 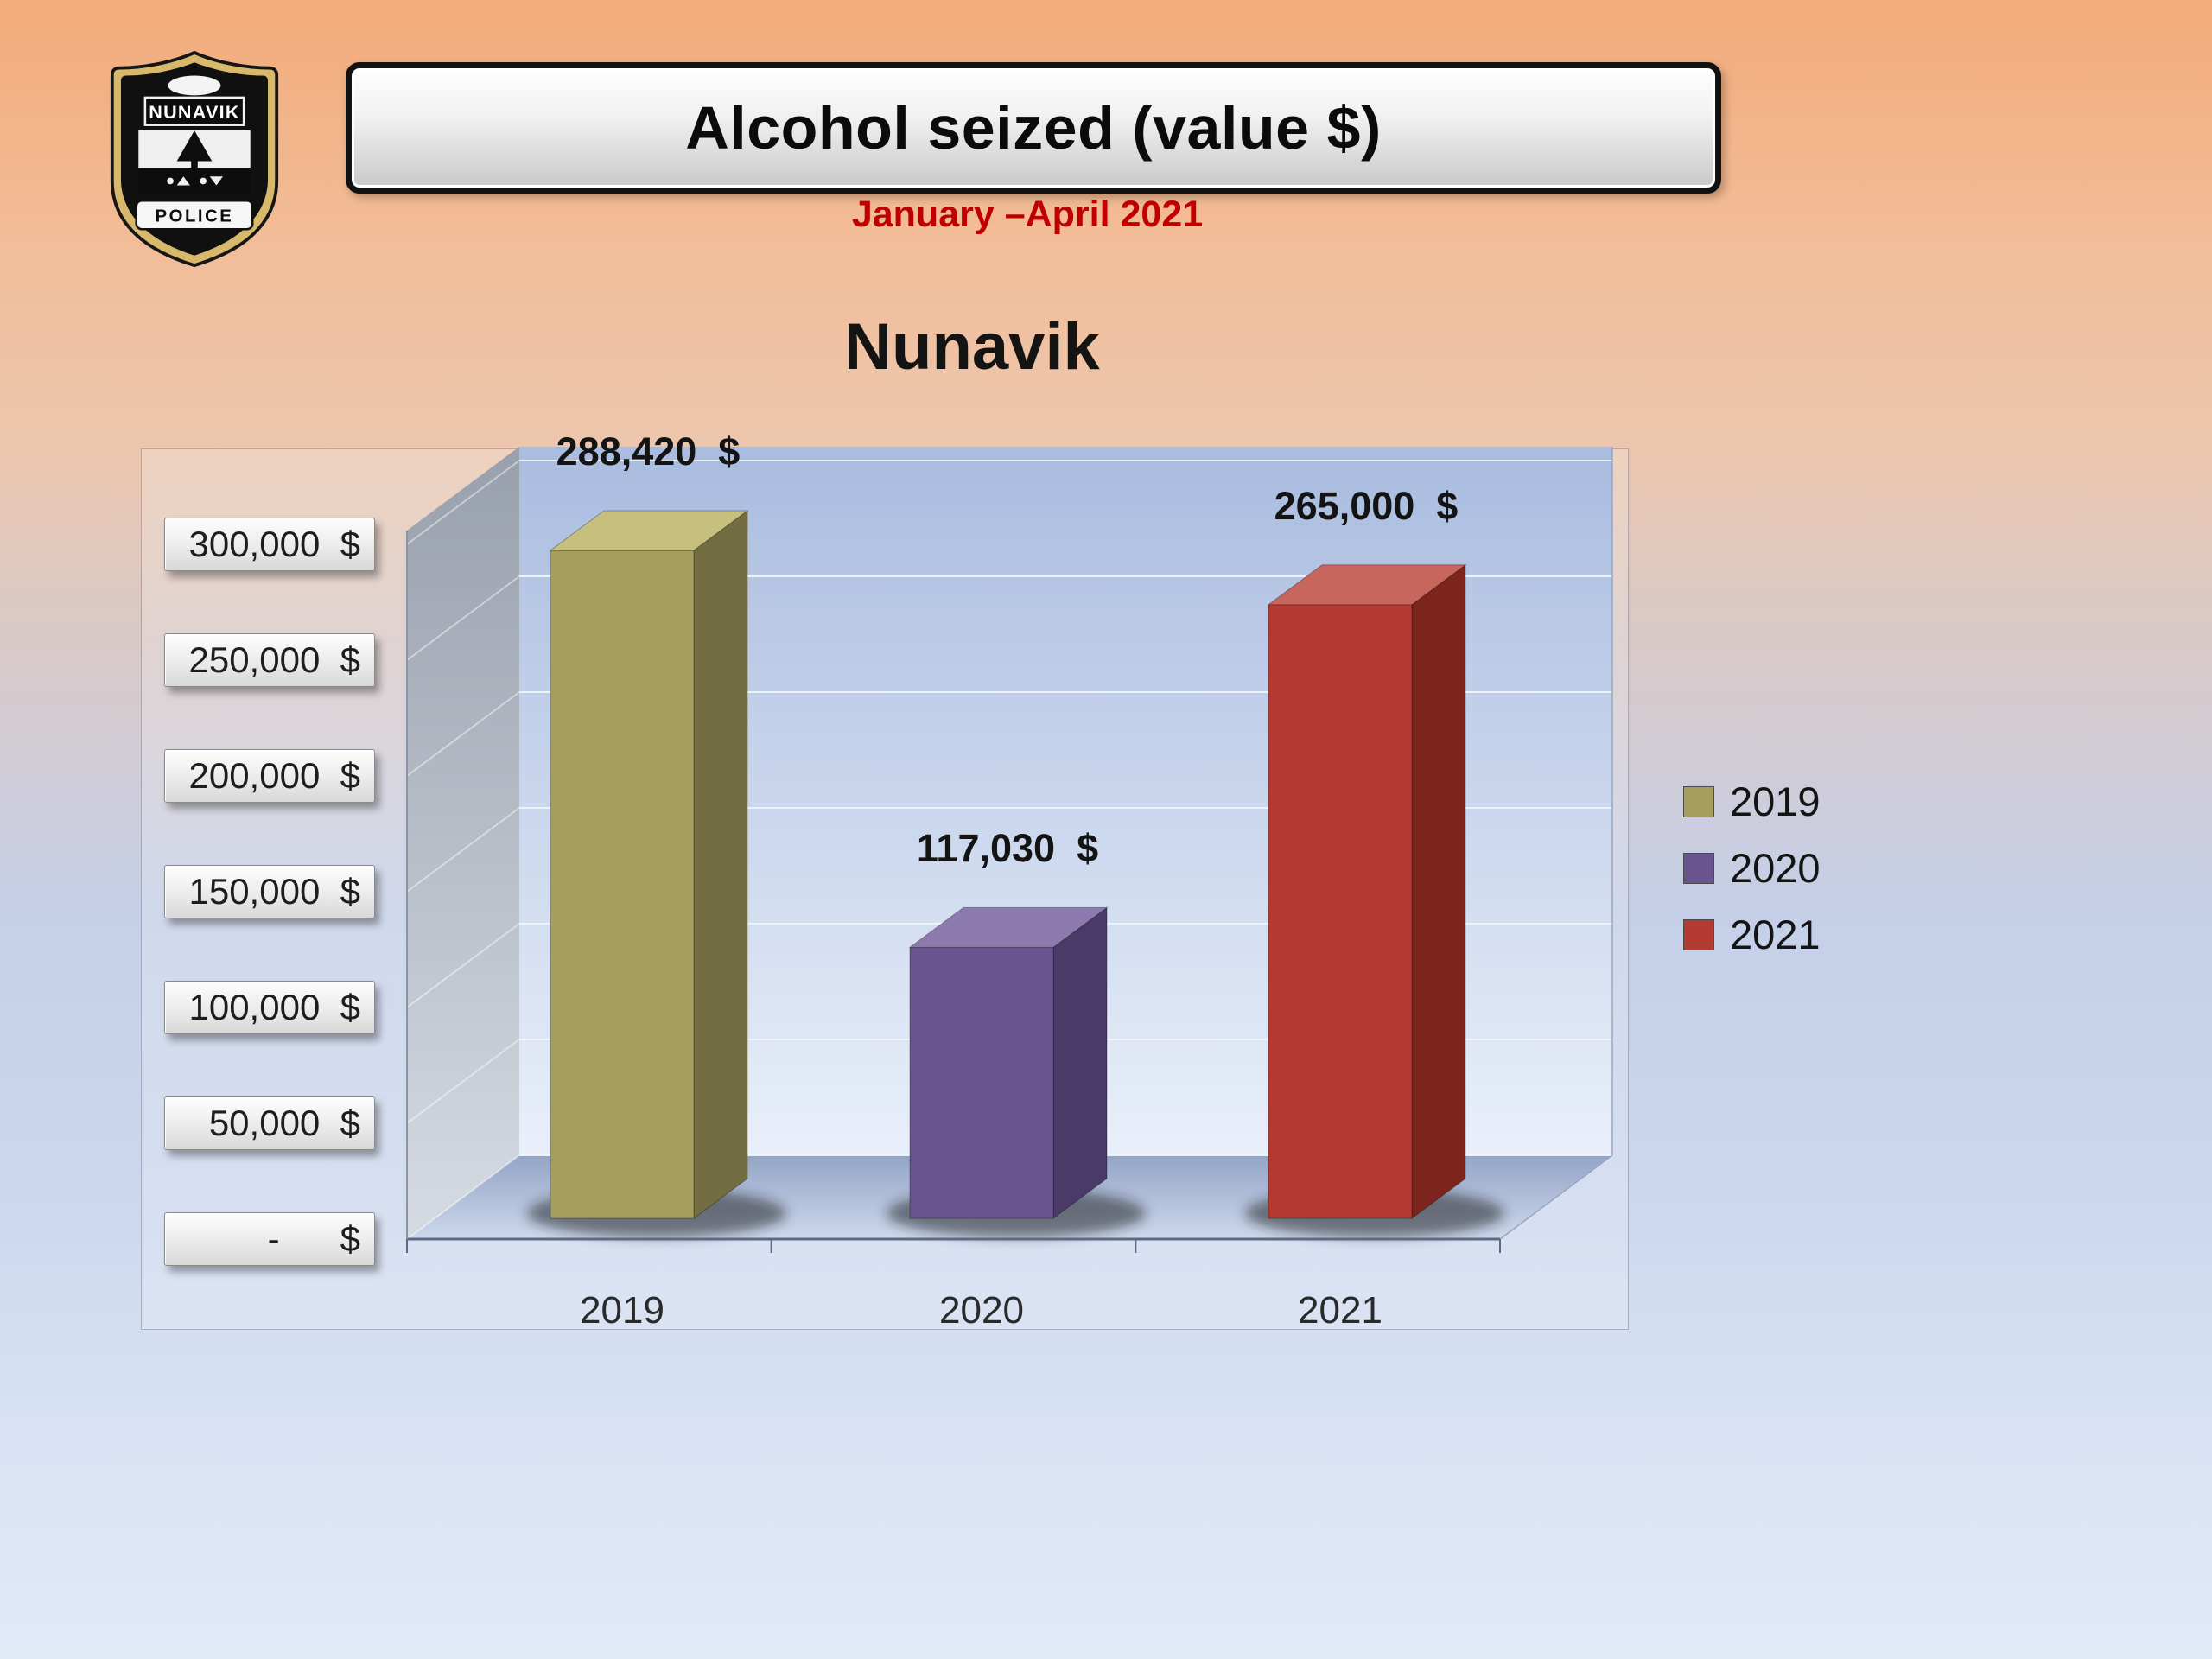 I want to click on badge-ground, so click(x=194, y=181).